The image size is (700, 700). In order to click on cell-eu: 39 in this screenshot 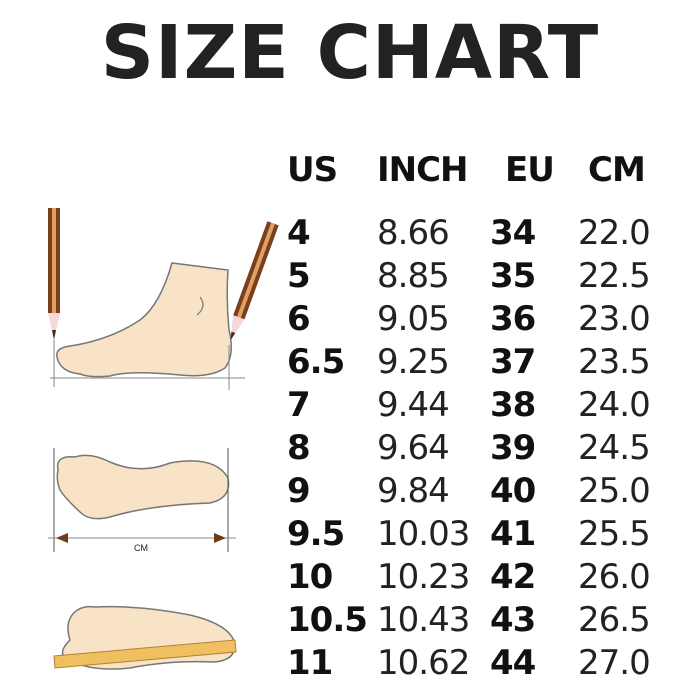, I will do `click(513, 448)`.